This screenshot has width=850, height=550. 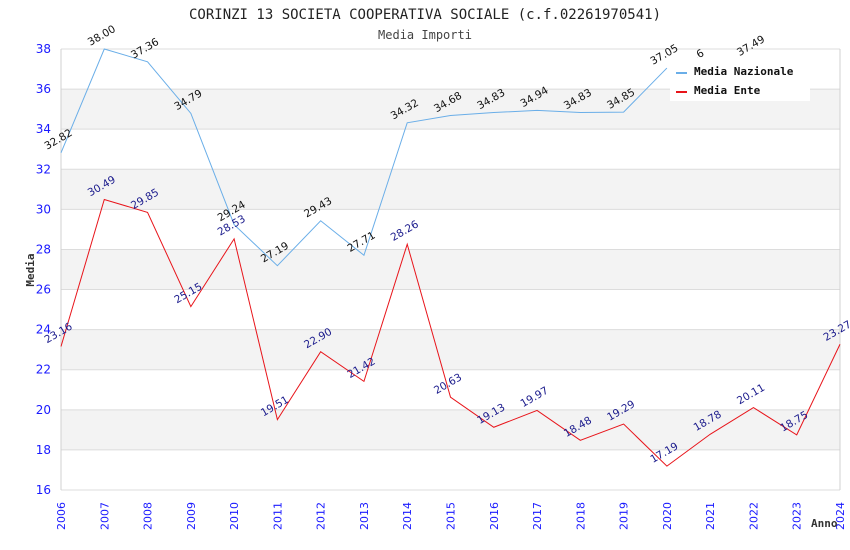 I want to click on x-tick-label: 2008, so click(x=148, y=516).